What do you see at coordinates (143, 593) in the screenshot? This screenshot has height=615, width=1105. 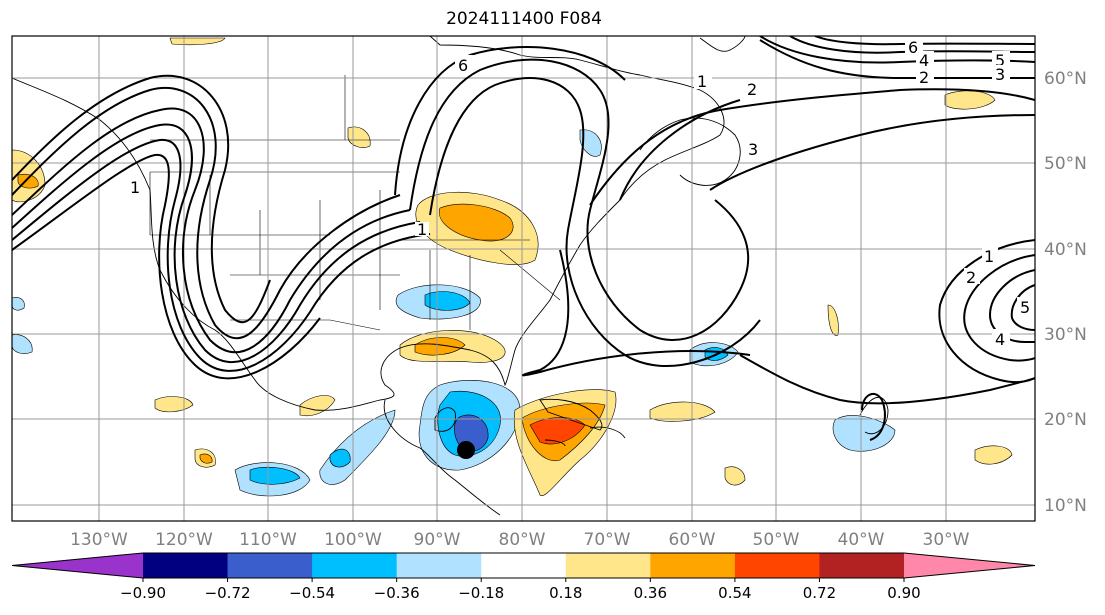 I see `colorbar-tick-label: −0.90` at bounding box center [143, 593].